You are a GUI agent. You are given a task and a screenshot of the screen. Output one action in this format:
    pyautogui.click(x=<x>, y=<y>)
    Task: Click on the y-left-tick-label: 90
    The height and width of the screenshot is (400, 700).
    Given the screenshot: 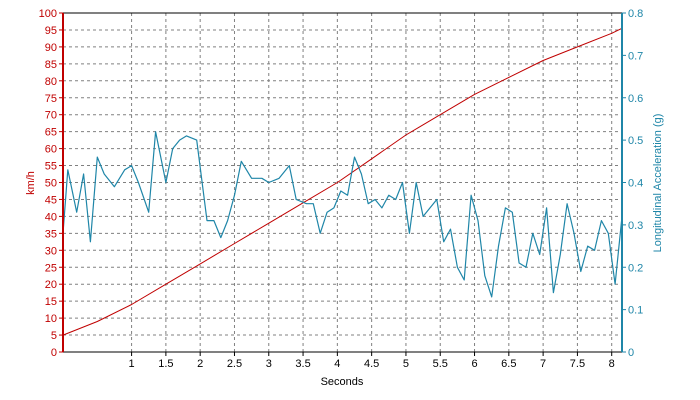 What is the action you would take?
    pyautogui.click(x=51, y=48)
    